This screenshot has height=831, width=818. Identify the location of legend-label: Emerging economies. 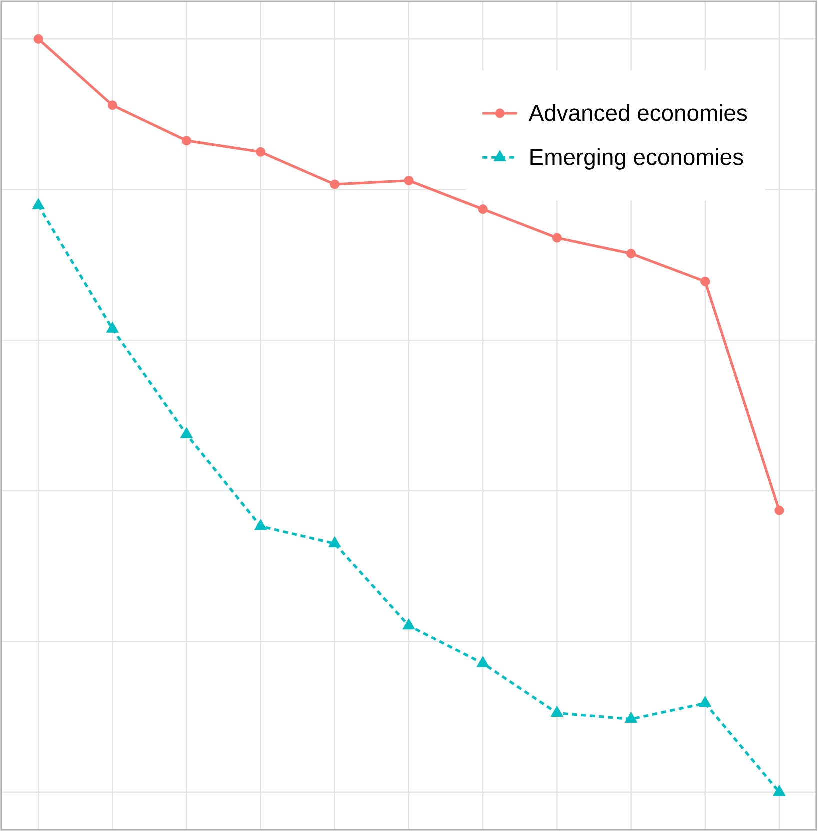
(637, 159).